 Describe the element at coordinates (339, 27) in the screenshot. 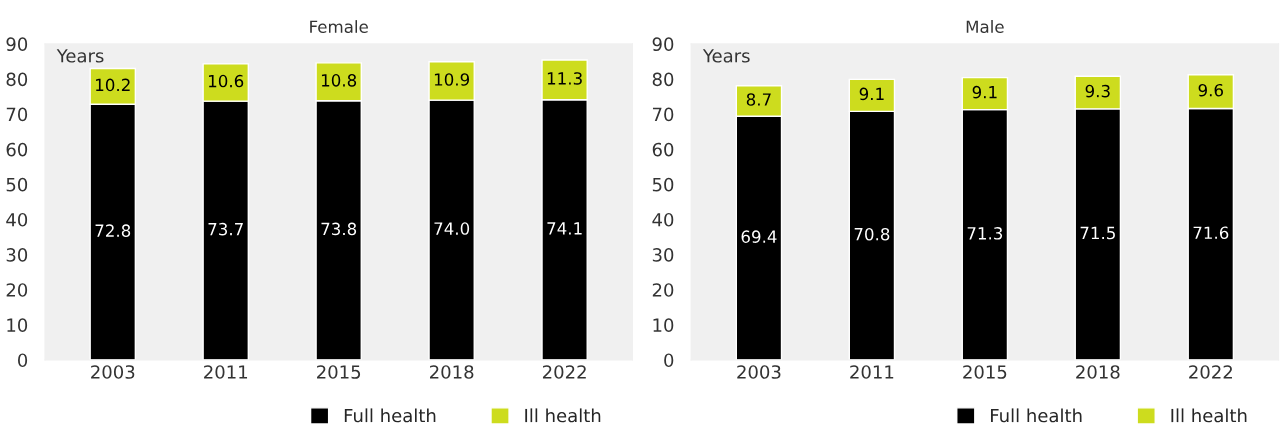

I see `chart-title: Female` at that location.